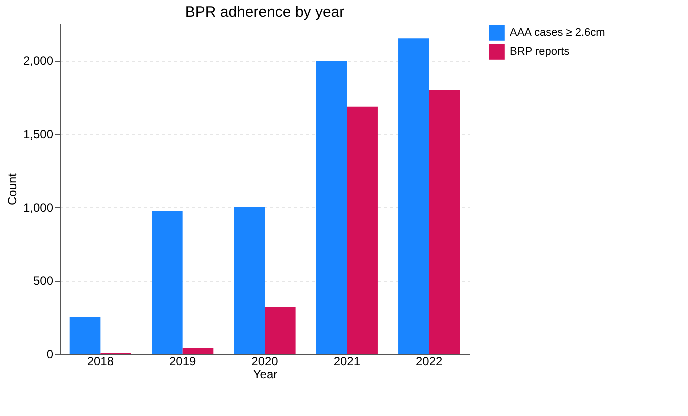 The width and height of the screenshot is (688, 416). I want to click on x-axis-title: Year, so click(265, 375).